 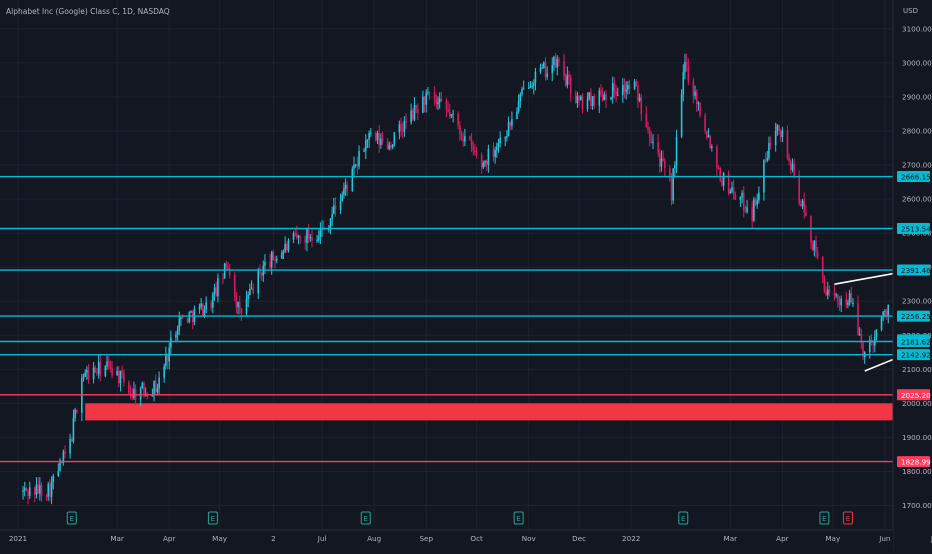 I want to click on x-tick-label: Dec, so click(x=579, y=538).